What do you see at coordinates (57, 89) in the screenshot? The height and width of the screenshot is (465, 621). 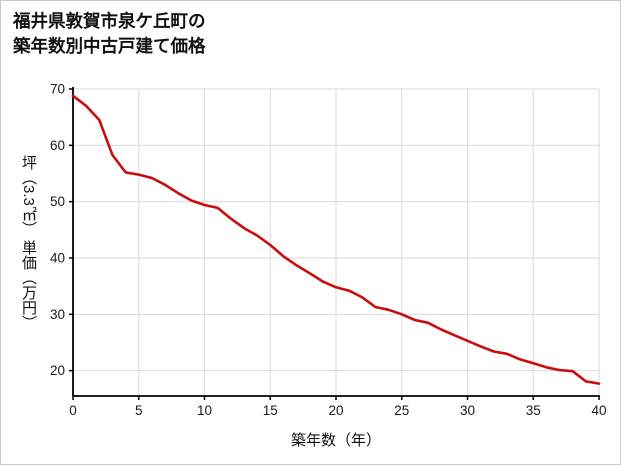 I see `y-tick-label: 70` at bounding box center [57, 89].